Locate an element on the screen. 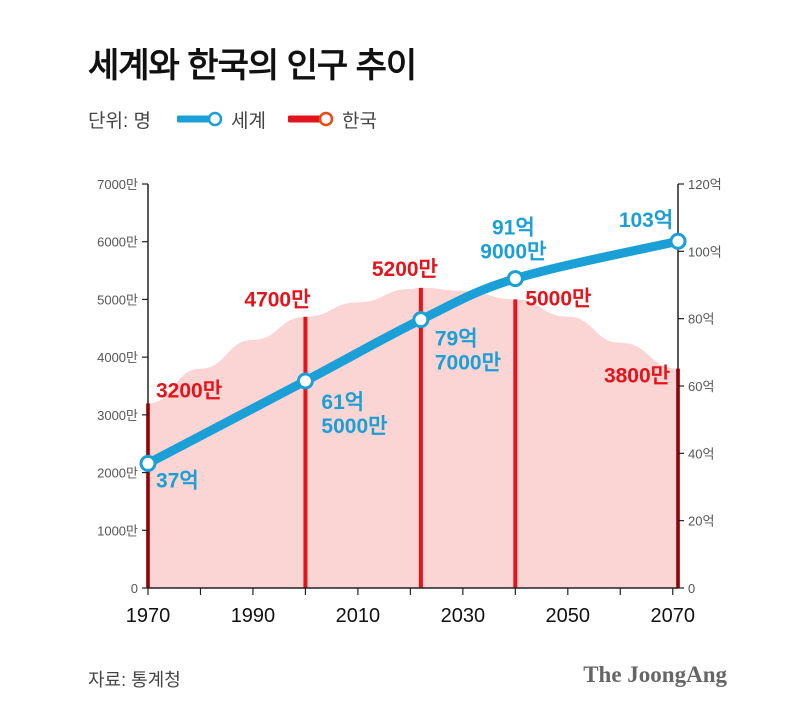 This screenshot has width=797, height=710. world-data-label-1970: 37억 is located at coordinates (177, 480).